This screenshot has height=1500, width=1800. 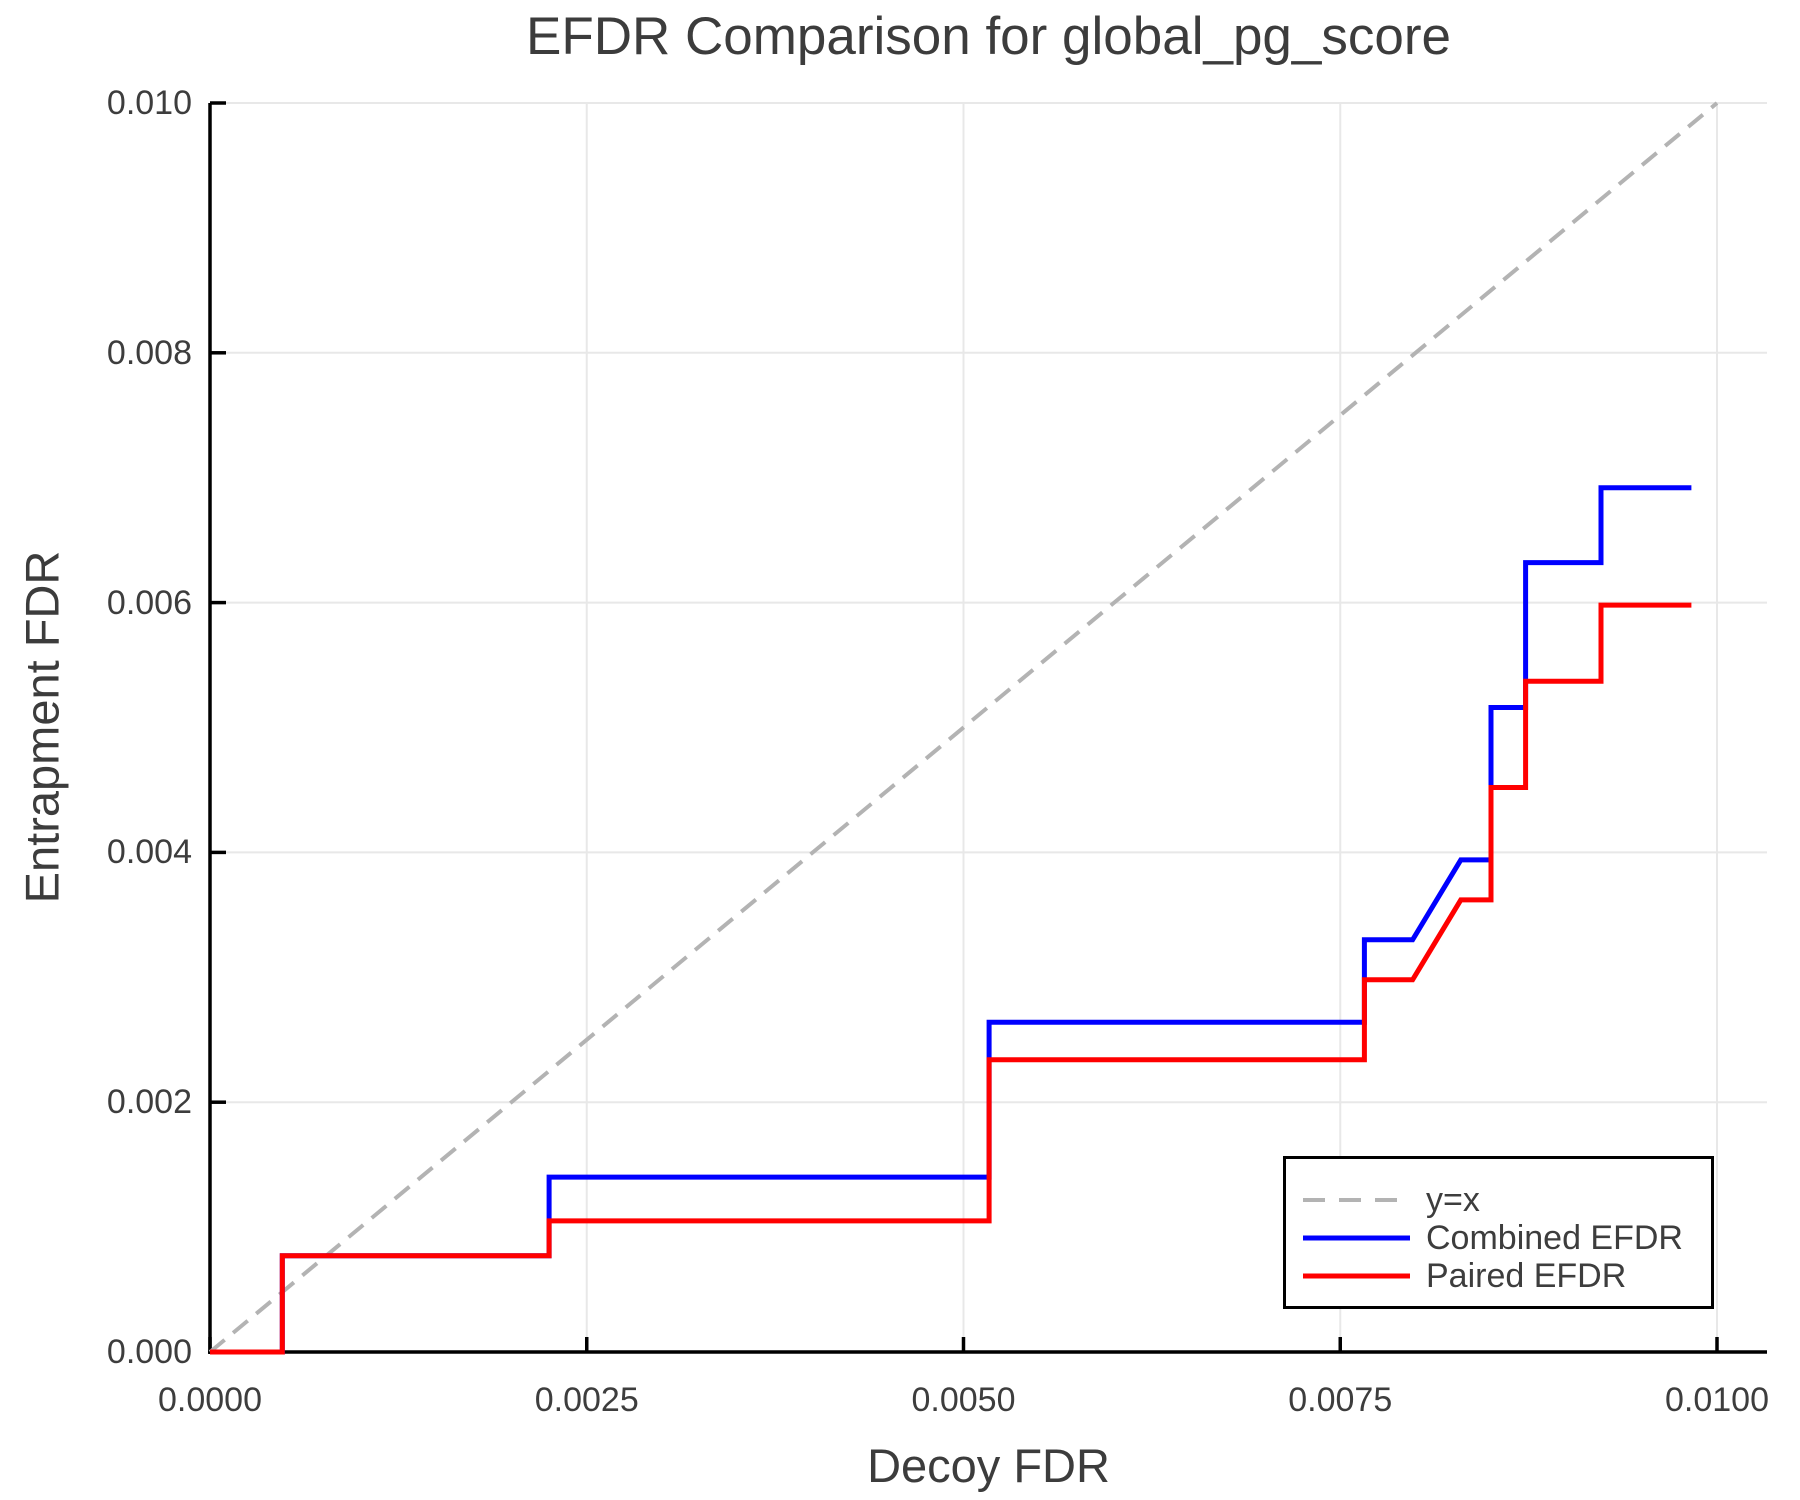 I want to click on legend-item-combined-efdr: Combined EFDR, so click(x=1507, y=1238).